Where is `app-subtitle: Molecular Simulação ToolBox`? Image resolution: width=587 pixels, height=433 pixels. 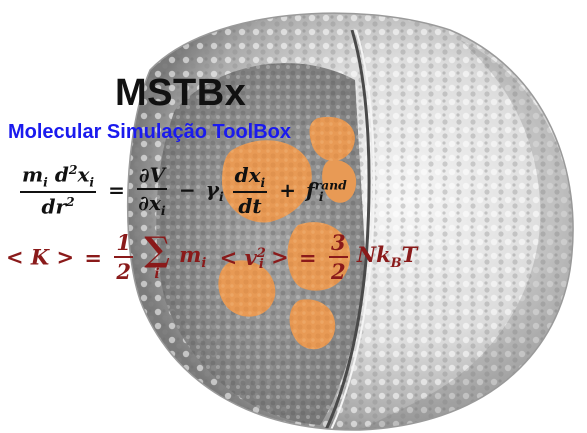 app-subtitle: Molecular Simulação ToolBox is located at coordinates (150, 132).